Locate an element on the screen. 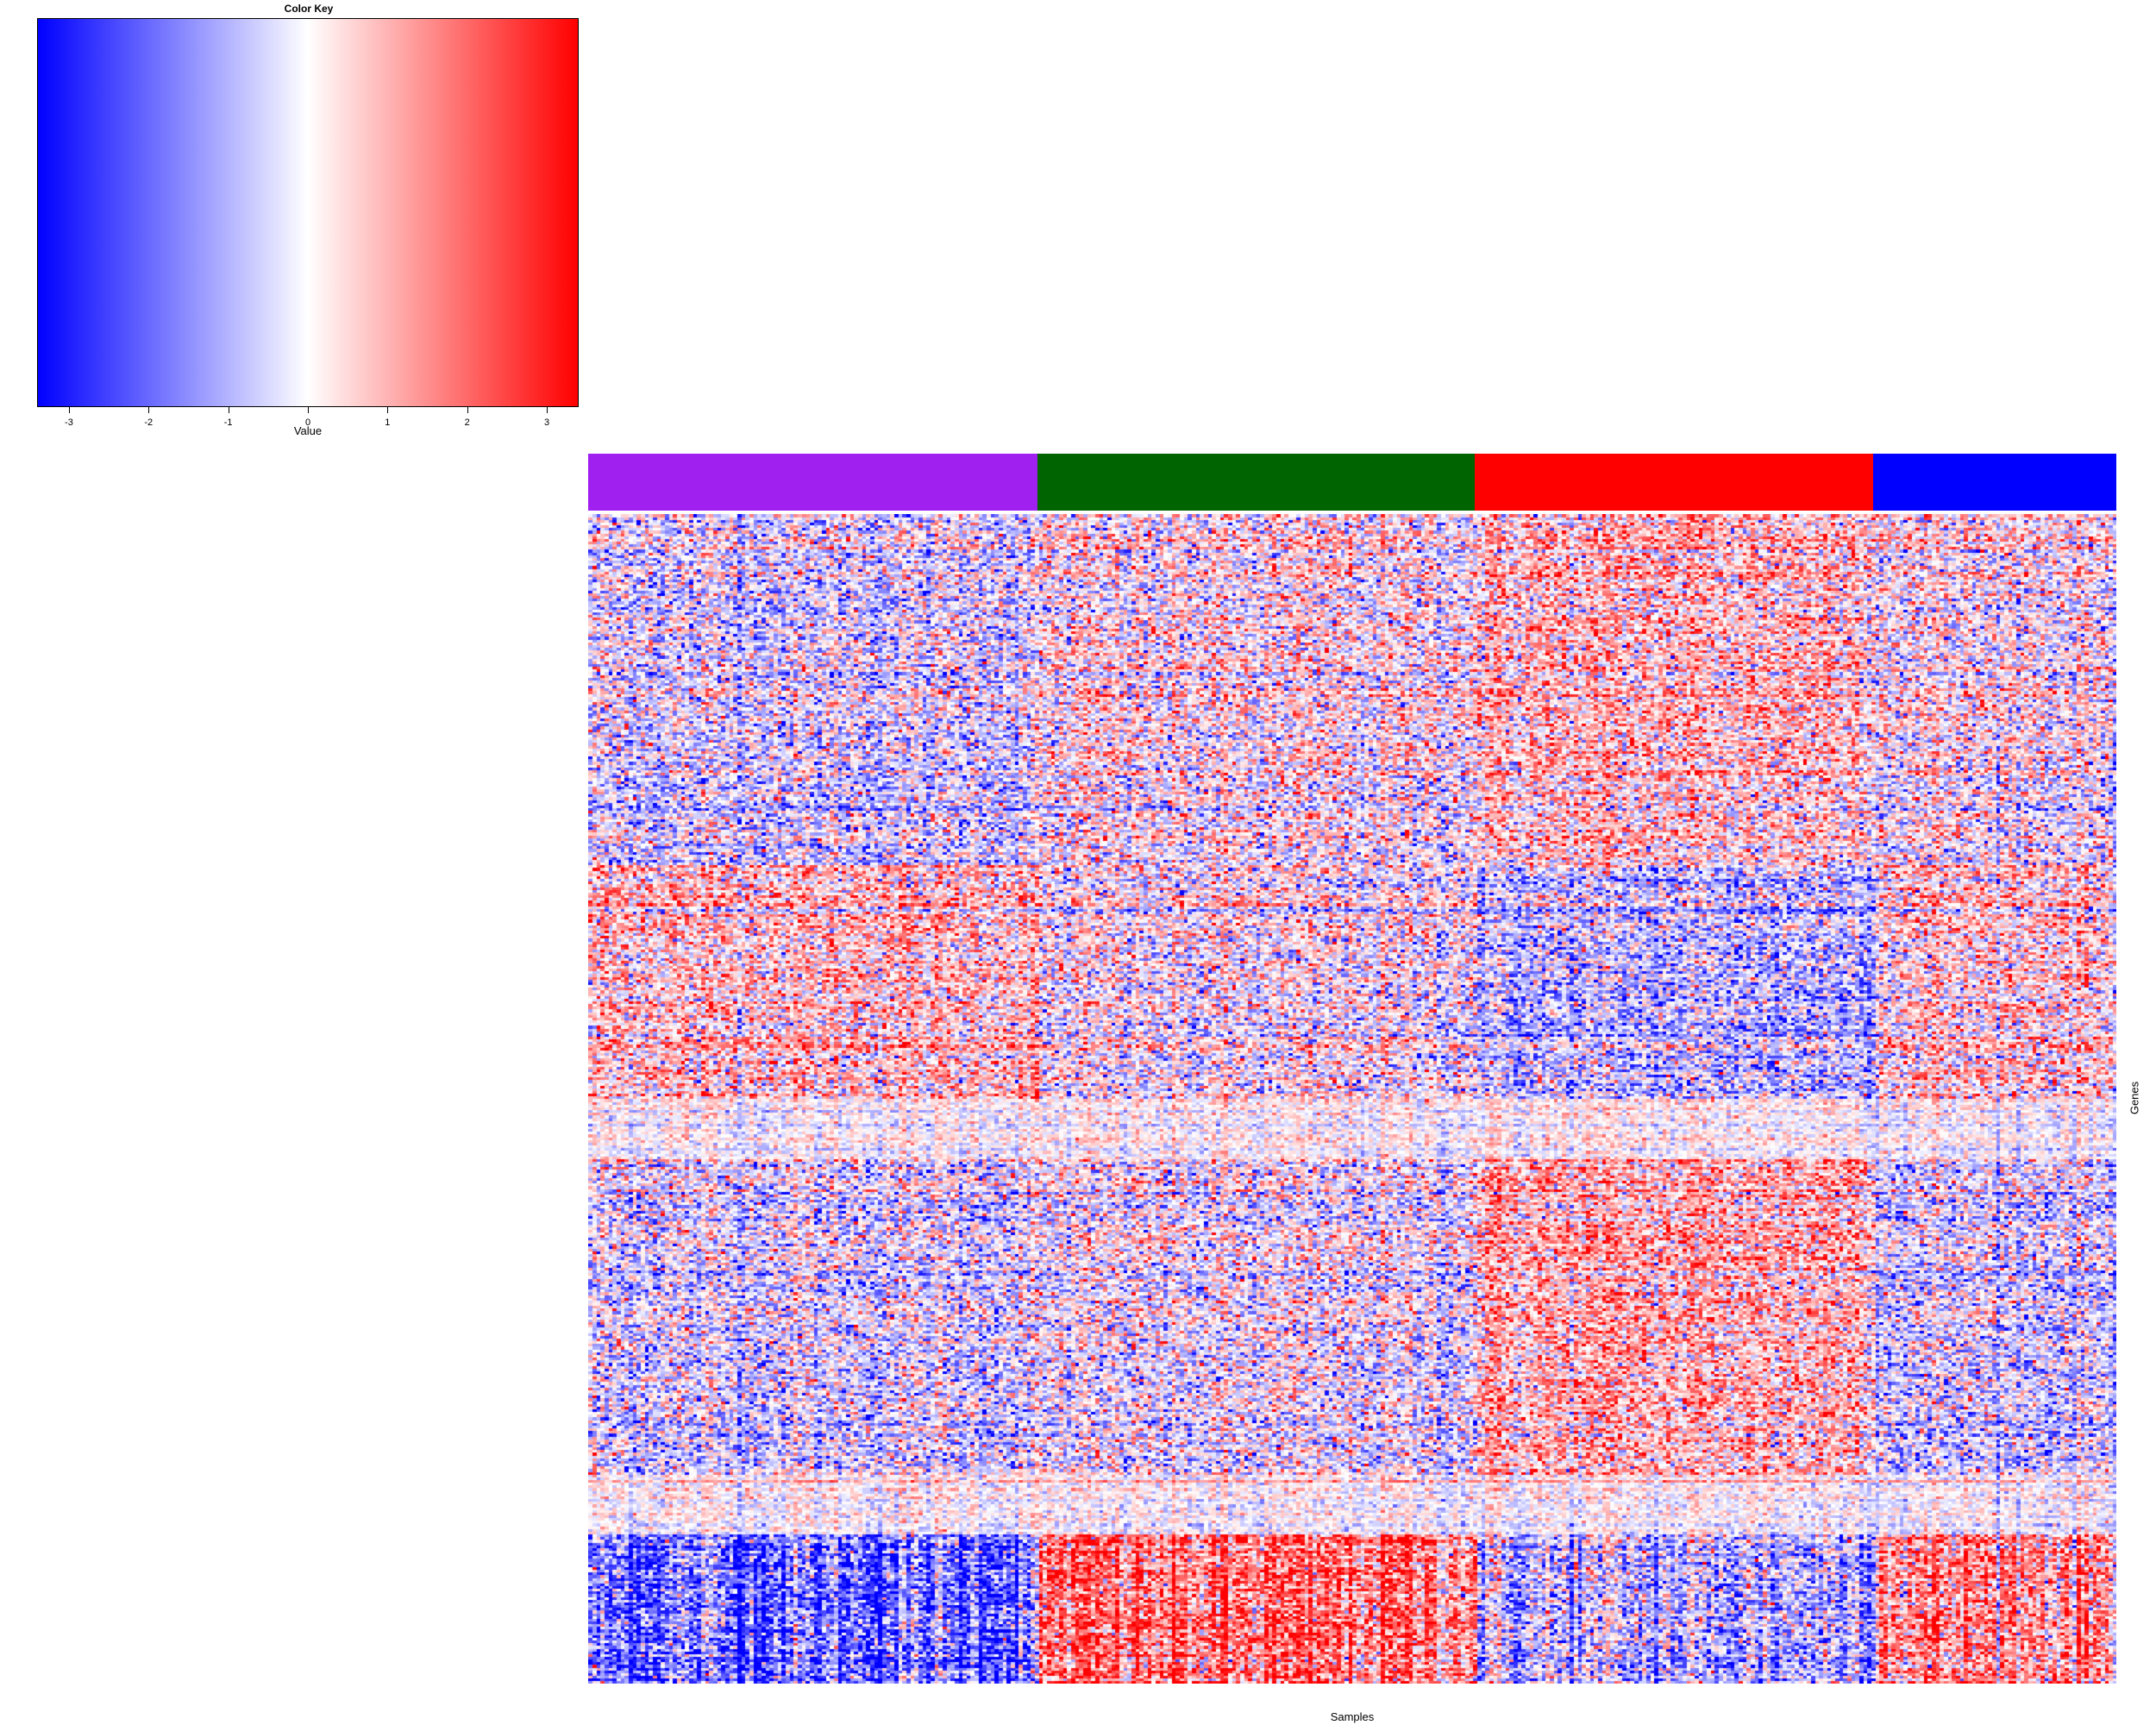  color-key-tick-label: -3 is located at coordinates (69, 423).